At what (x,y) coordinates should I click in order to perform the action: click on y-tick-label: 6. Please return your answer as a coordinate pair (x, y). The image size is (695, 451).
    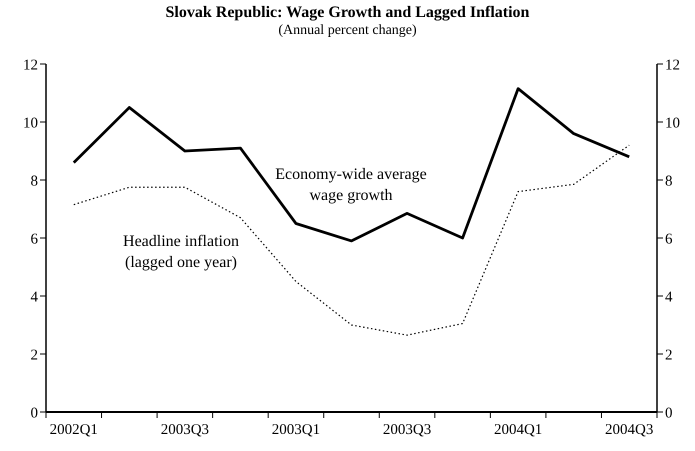
    Looking at the image, I should click on (34, 239).